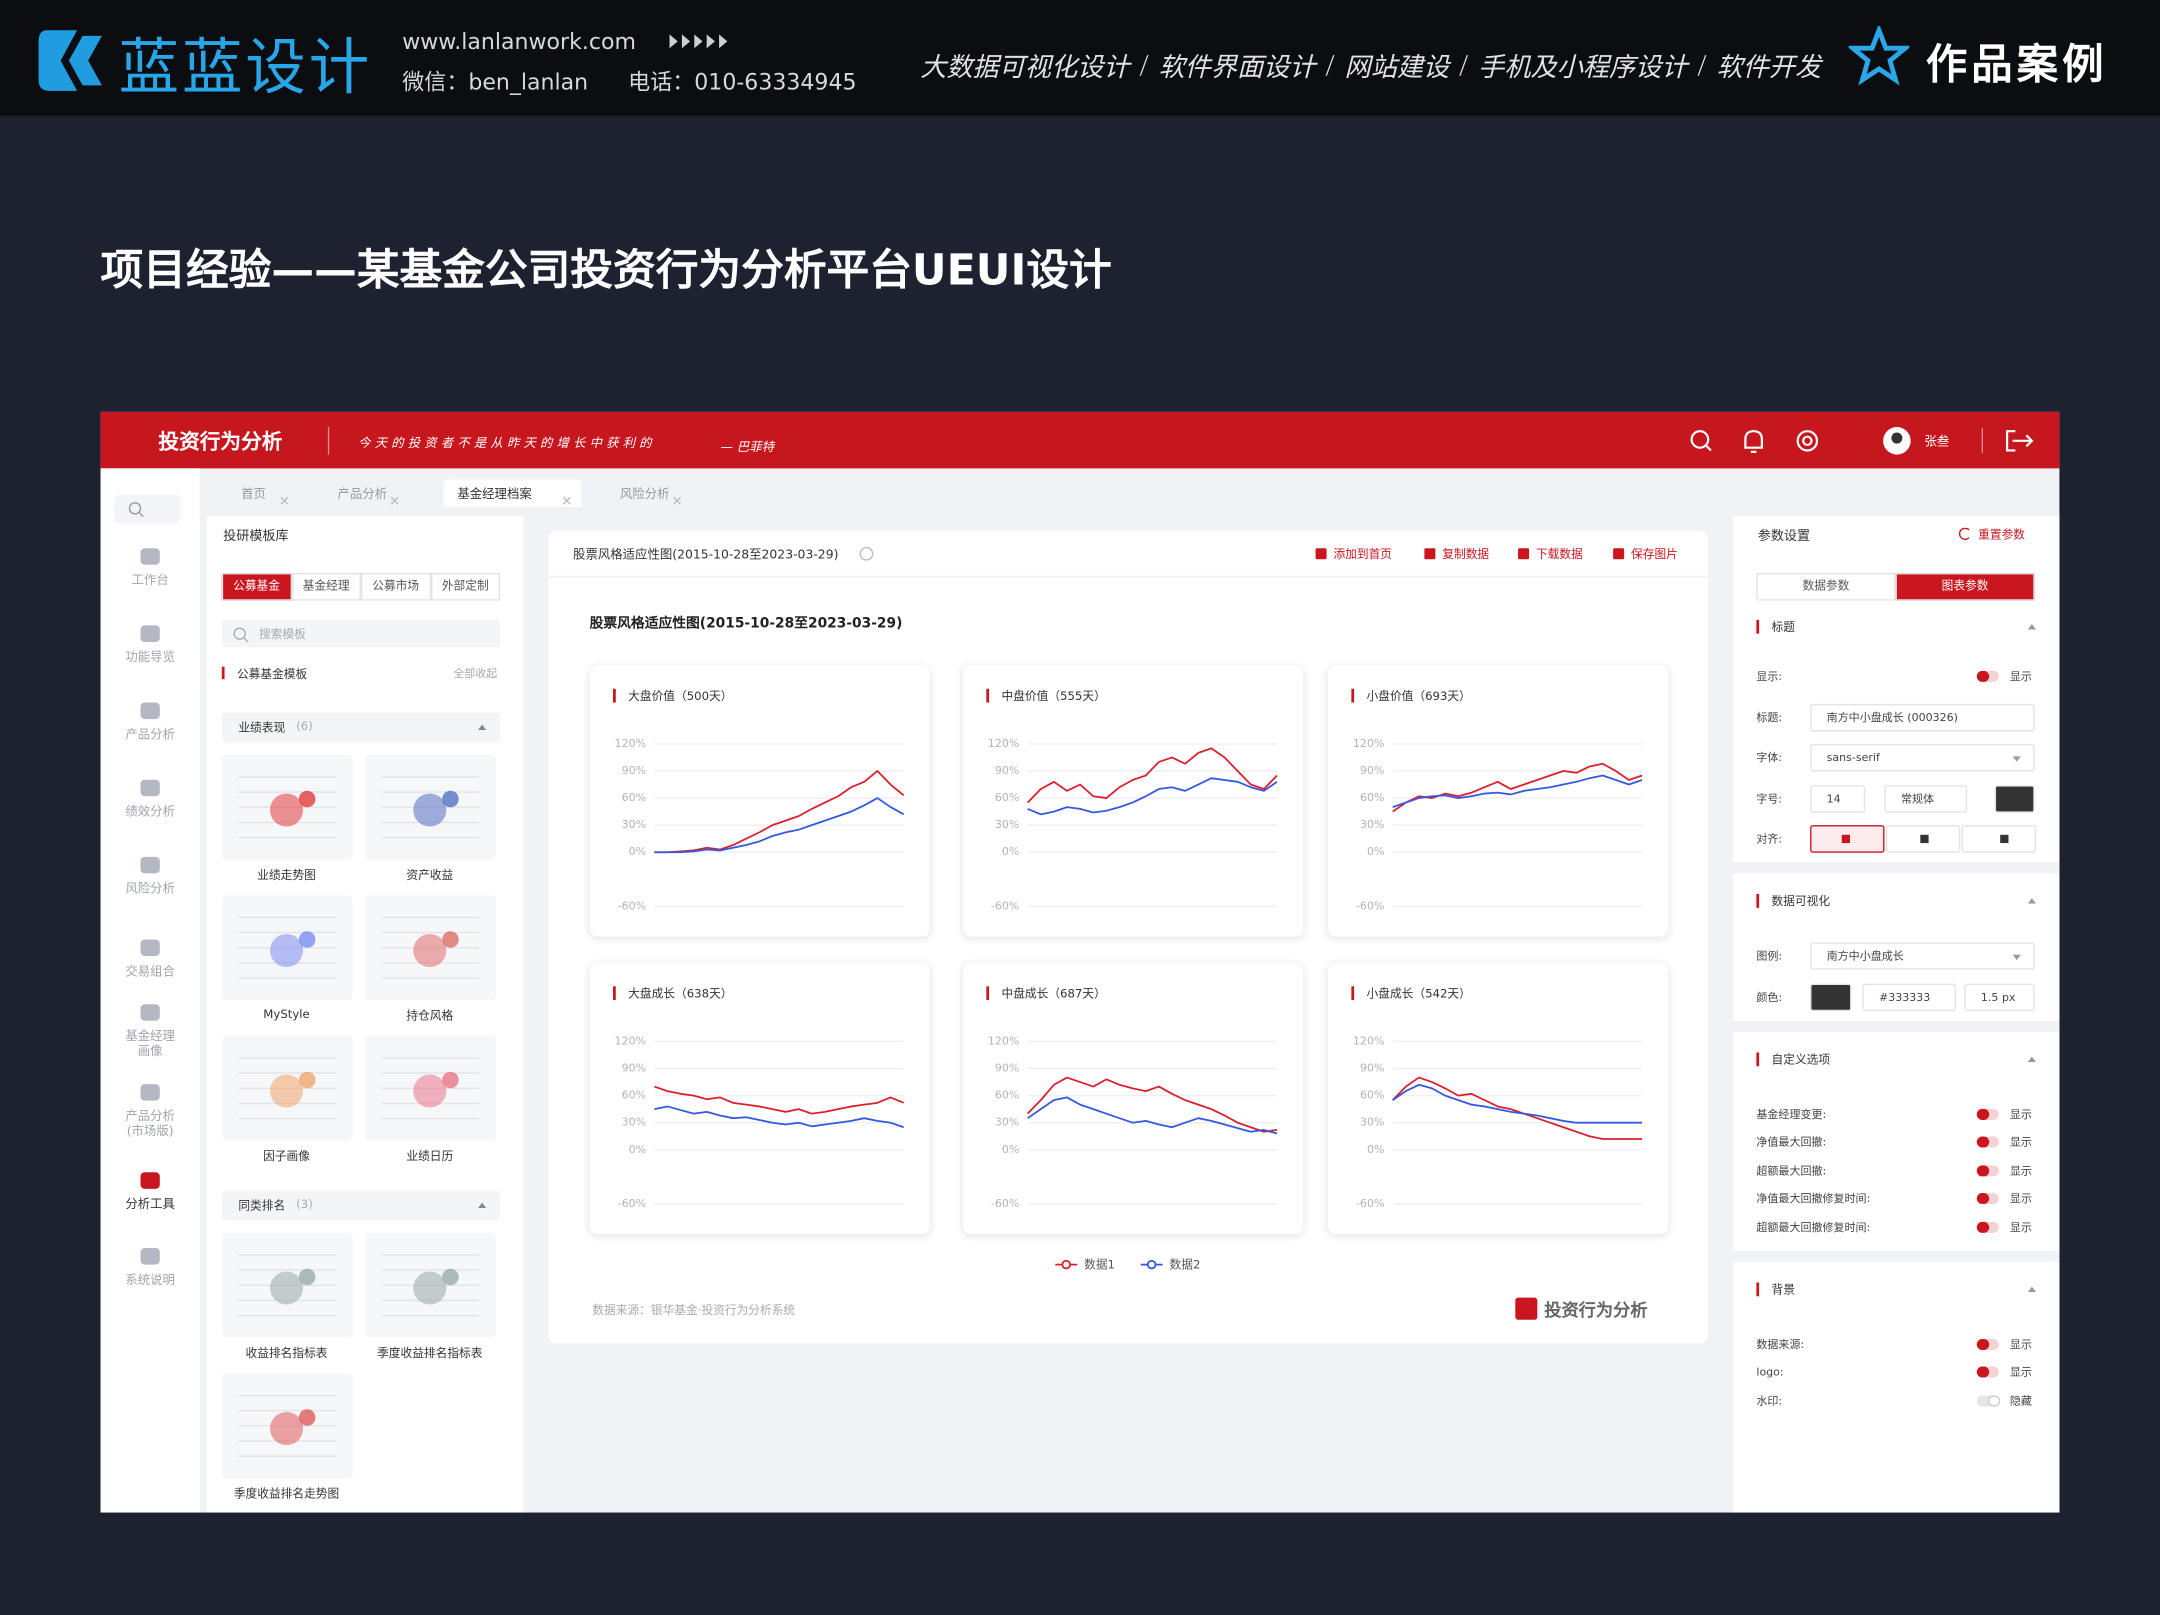 The image size is (2160, 1615). What do you see at coordinates (361, 1205) in the screenshot?
I see `group-header: 同类排名 (3)` at bounding box center [361, 1205].